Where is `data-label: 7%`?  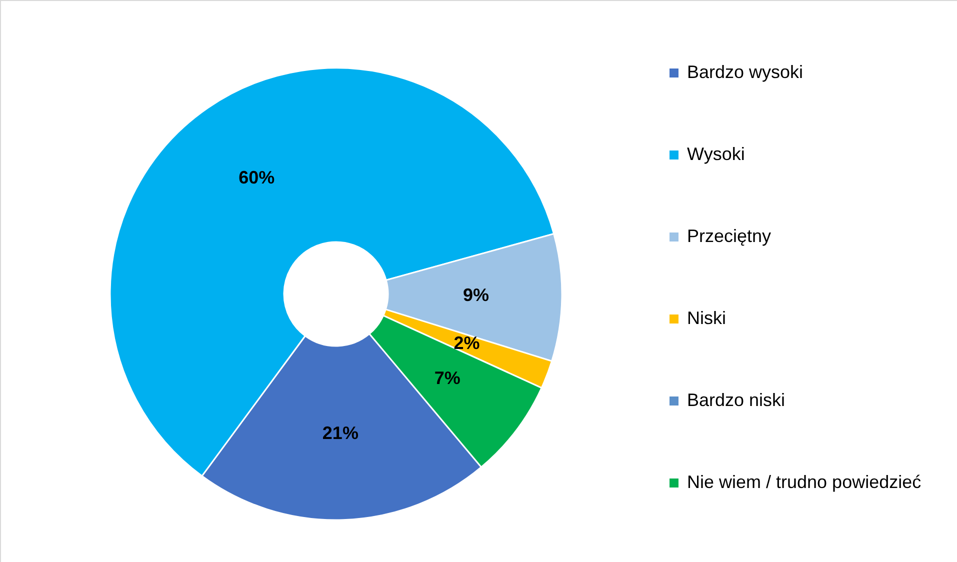 data-label: 7% is located at coordinates (447, 378).